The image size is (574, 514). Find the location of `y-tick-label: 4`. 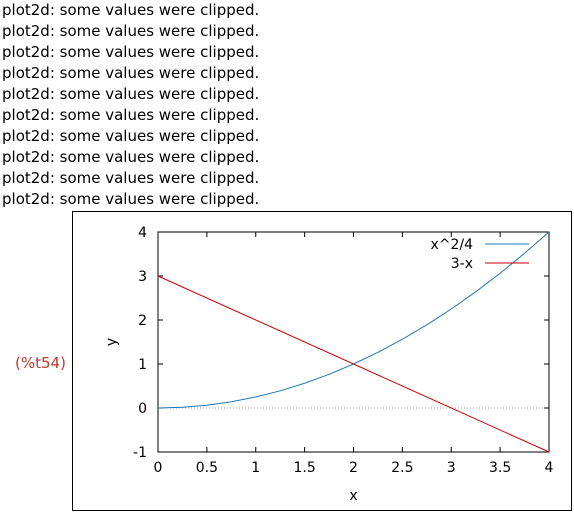

y-tick-label: 4 is located at coordinates (142, 233).